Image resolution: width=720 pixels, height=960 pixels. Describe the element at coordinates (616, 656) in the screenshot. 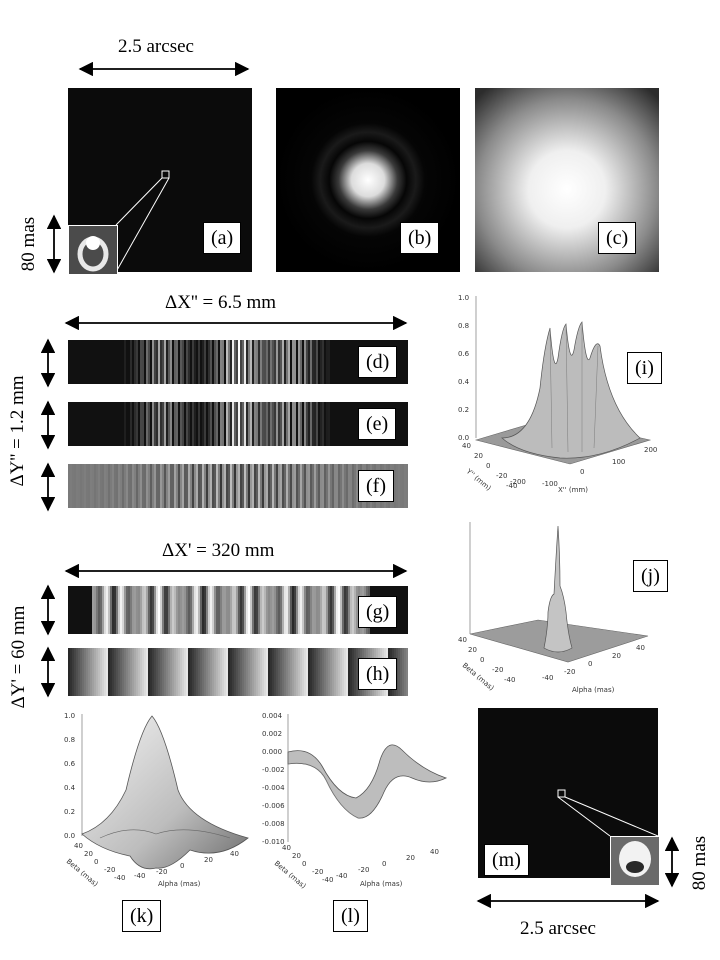

I see `plot-j-xtick: 20` at that location.